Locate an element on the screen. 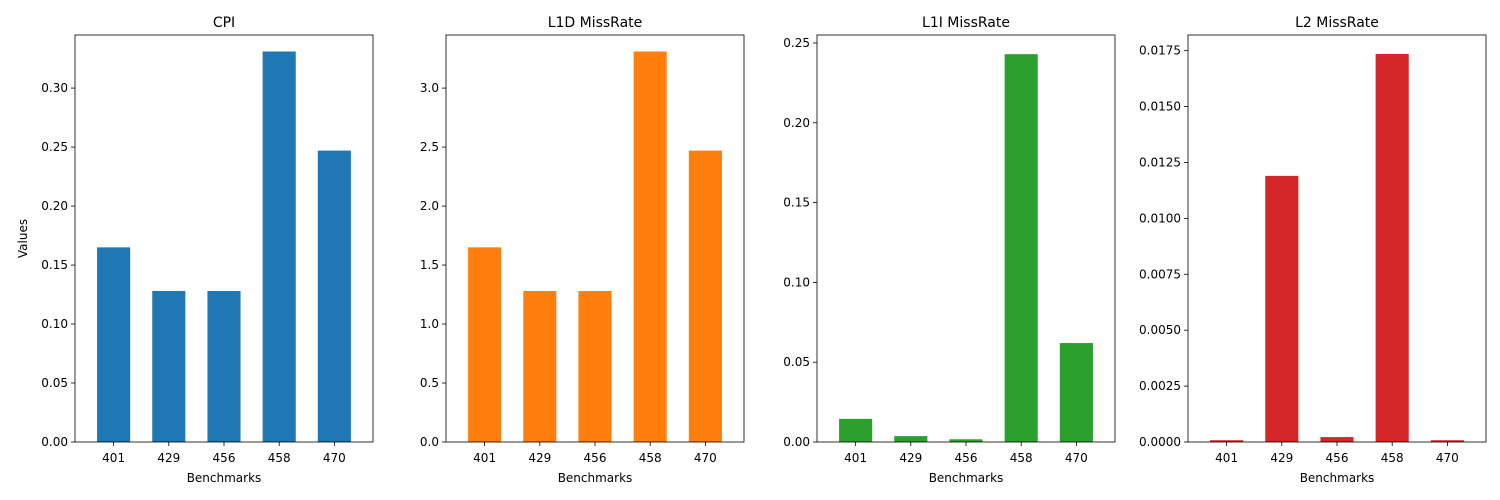 The width and height of the screenshot is (1500, 500). chart-title: L2 MissRate is located at coordinates (1337, 23).